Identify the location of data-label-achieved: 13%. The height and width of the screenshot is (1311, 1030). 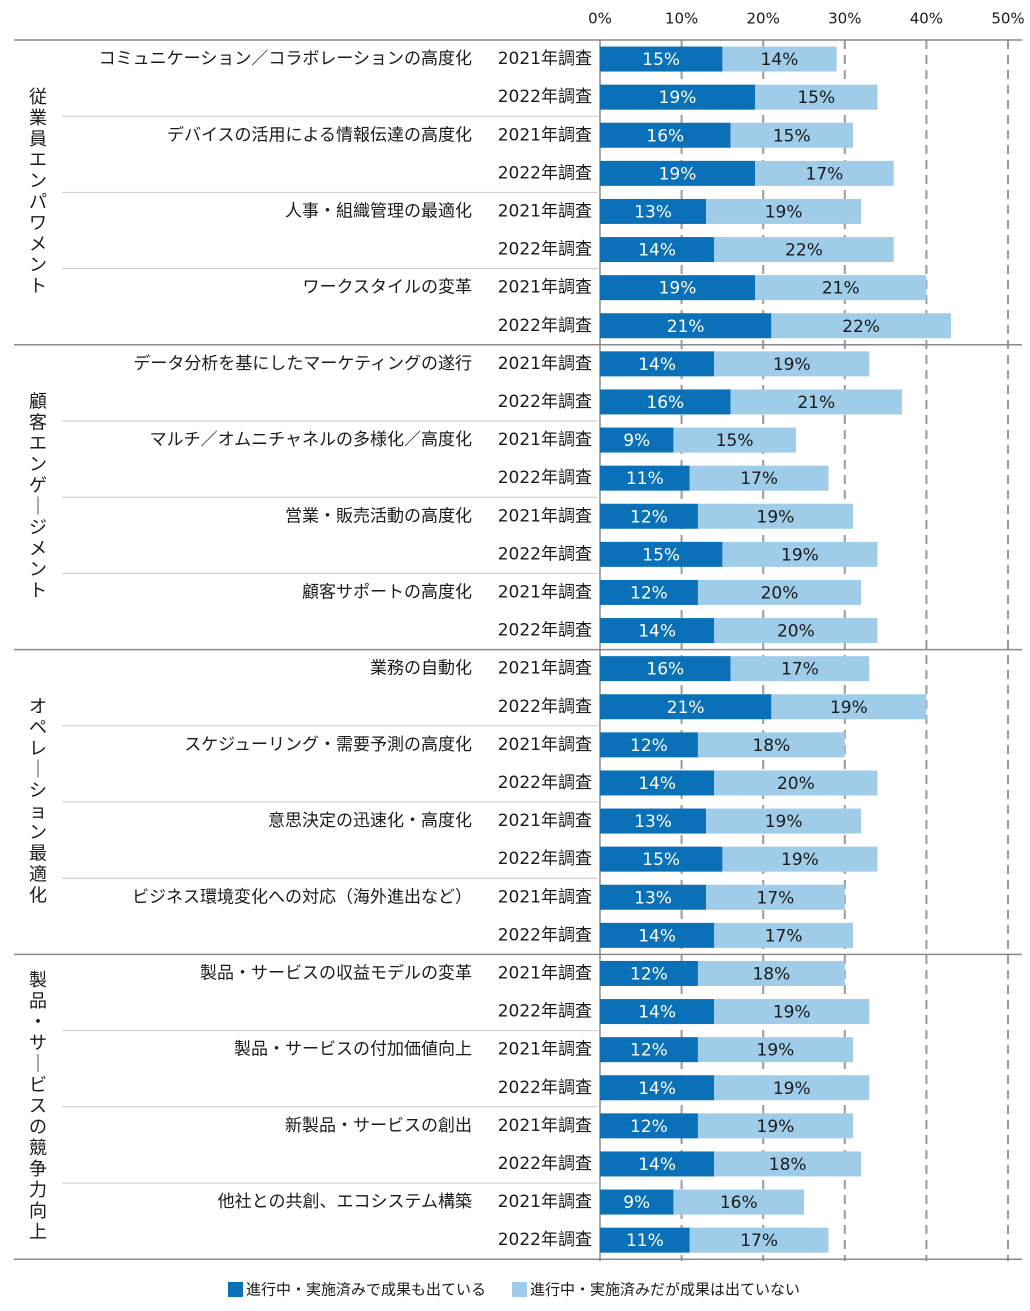
(653, 898).